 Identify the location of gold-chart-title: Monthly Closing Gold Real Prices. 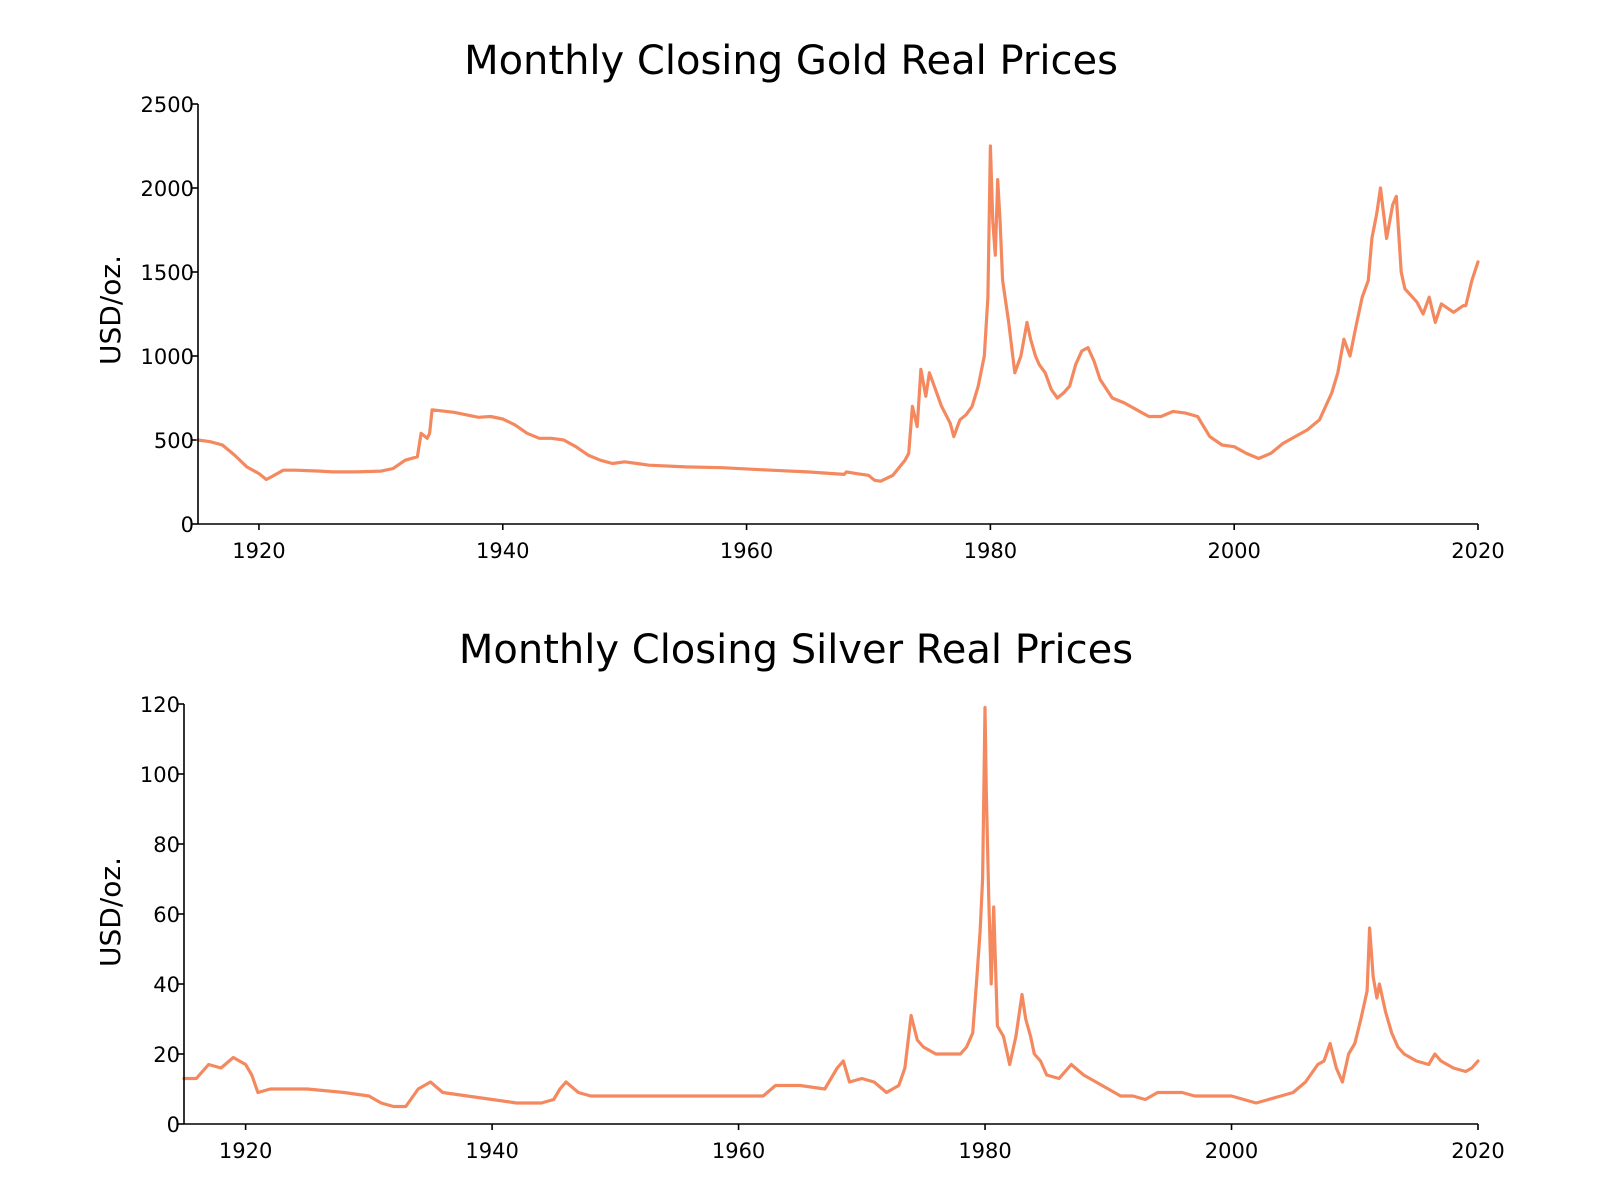
(791, 61).